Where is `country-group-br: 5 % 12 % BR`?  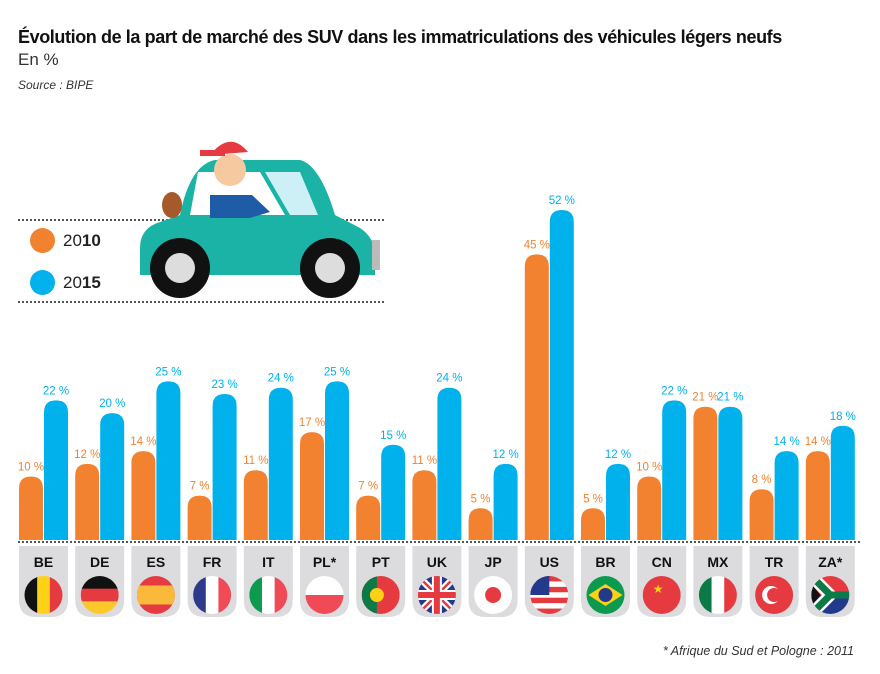 country-group-br: 5 % 12 % BR is located at coordinates (606, 533).